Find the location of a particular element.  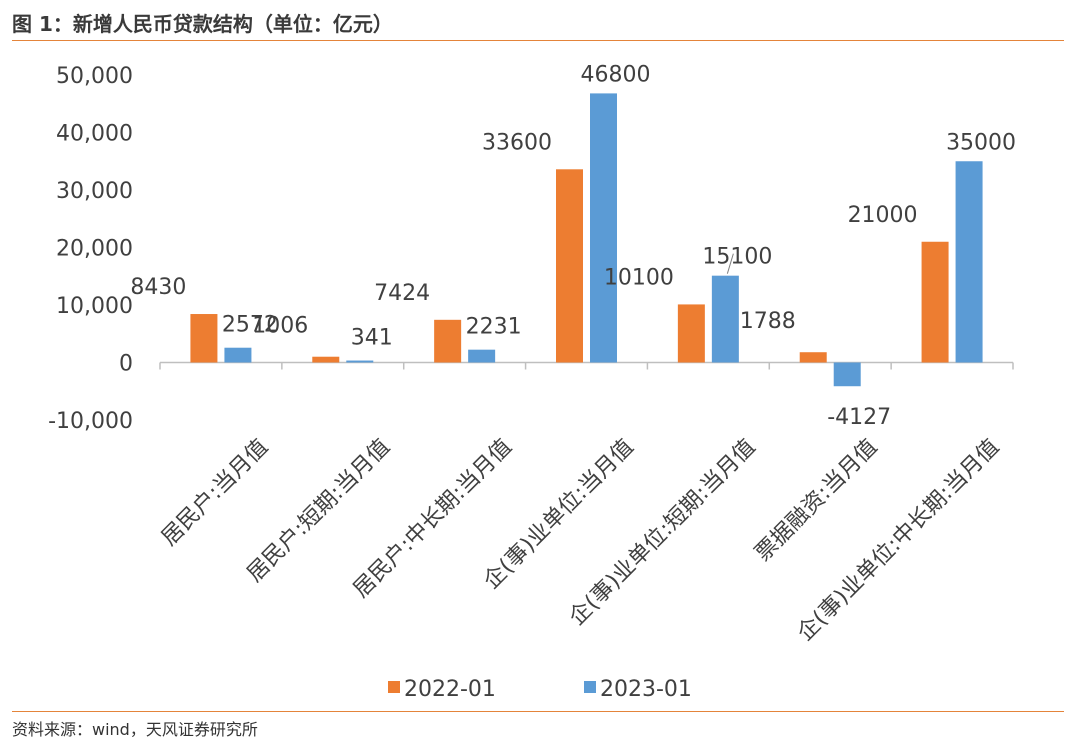

data-label: 21000 is located at coordinates (883, 215).